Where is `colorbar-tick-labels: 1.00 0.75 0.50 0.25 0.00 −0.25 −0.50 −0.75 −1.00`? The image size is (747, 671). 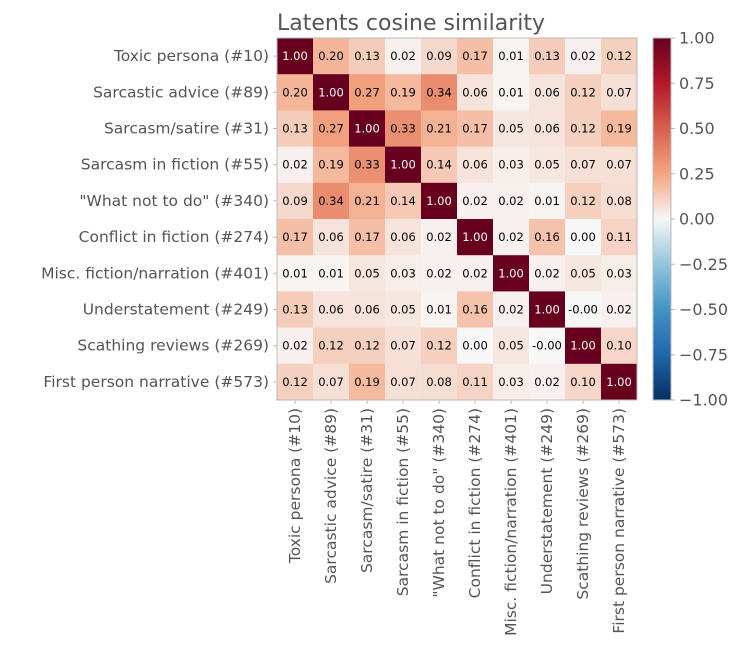 colorbar-tick-labels: 1.00 0.75 0.50 0.25 0.00 −0.25 −0.50 −0.75 −1.00 is located at coordinates (699, 219).